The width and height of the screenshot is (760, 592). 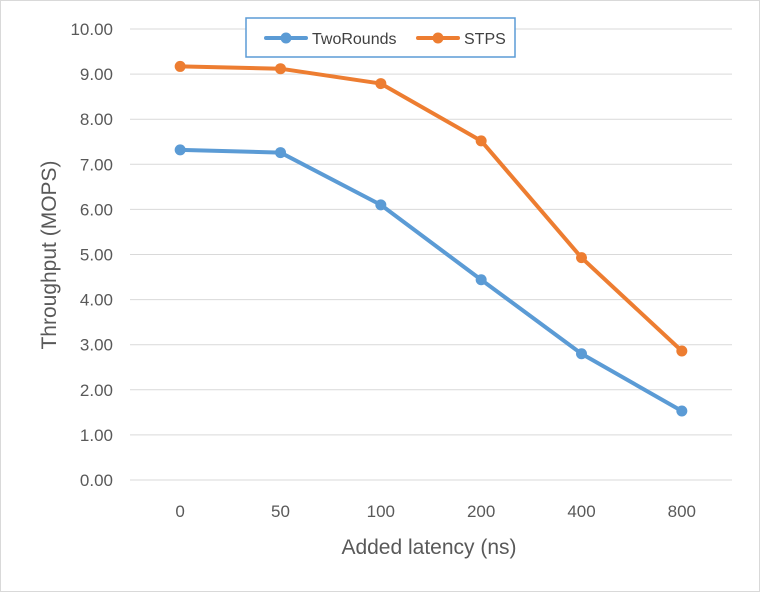 What do you see at coordinates (96, 255) in the screenshot?
I see `y-tick-label: 5.00` at bounding box center [96, 255].